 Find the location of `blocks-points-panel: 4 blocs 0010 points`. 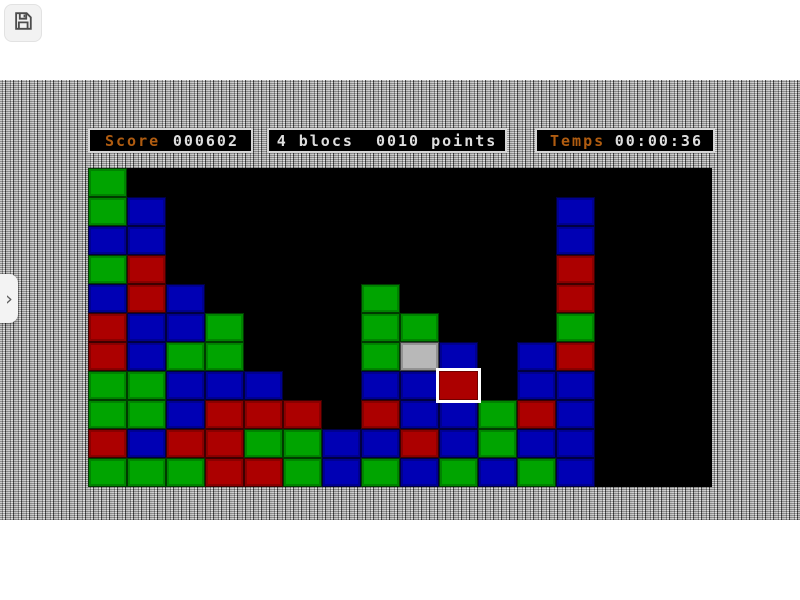

blocks-points-panel: 4 blocs 0010 points is located at coordinates (387, 140).